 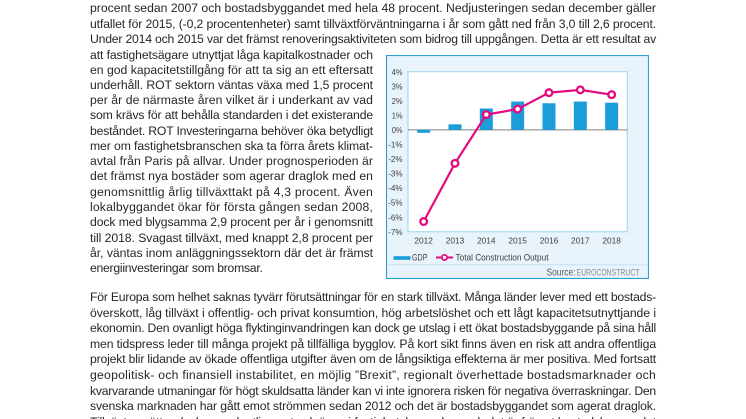 What do you see at coordinates (395, 145) in the screenshot?
I see `svg-text: -1%` at bounding box center [395, 145].